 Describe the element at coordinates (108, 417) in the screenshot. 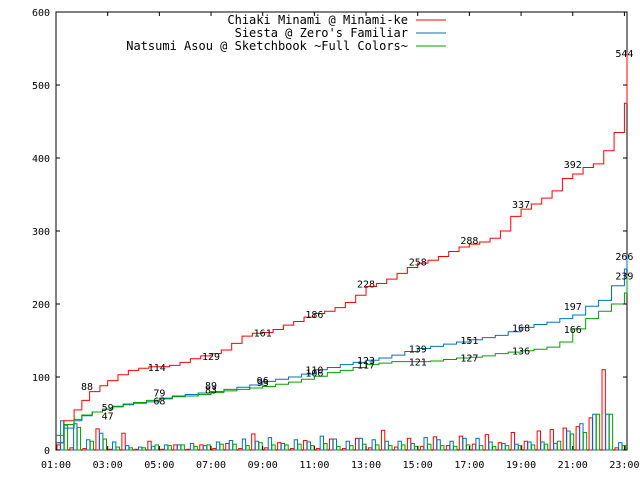

I see `data-label: 47` at that location.